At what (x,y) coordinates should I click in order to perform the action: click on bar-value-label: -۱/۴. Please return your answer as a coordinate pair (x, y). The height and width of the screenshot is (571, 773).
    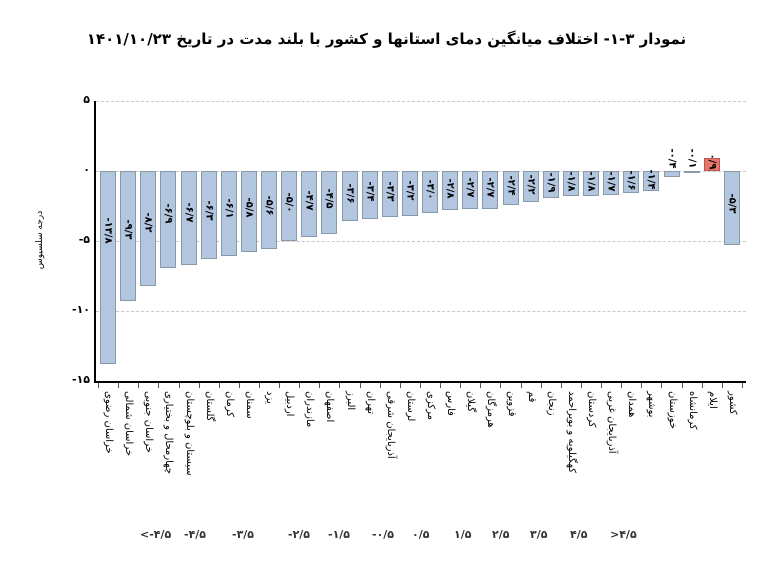
    Looking at the image, I should click on (651, 179).